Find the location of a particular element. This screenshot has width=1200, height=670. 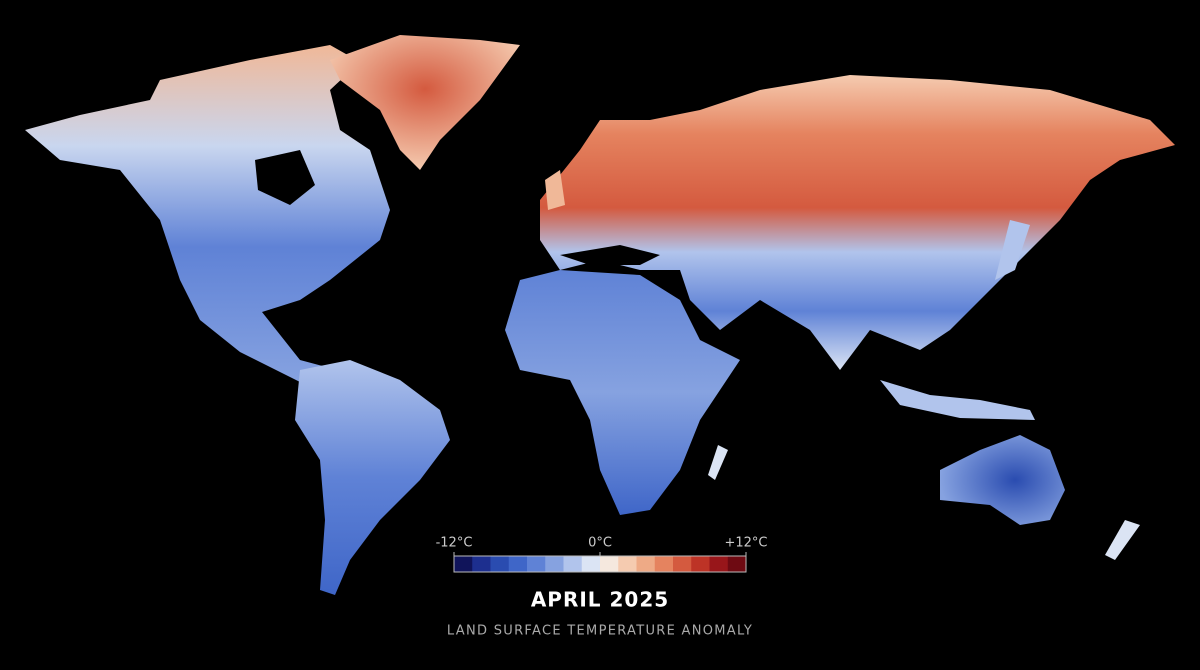

colorbar-label: +12°C is located at coordinates (745, 543).